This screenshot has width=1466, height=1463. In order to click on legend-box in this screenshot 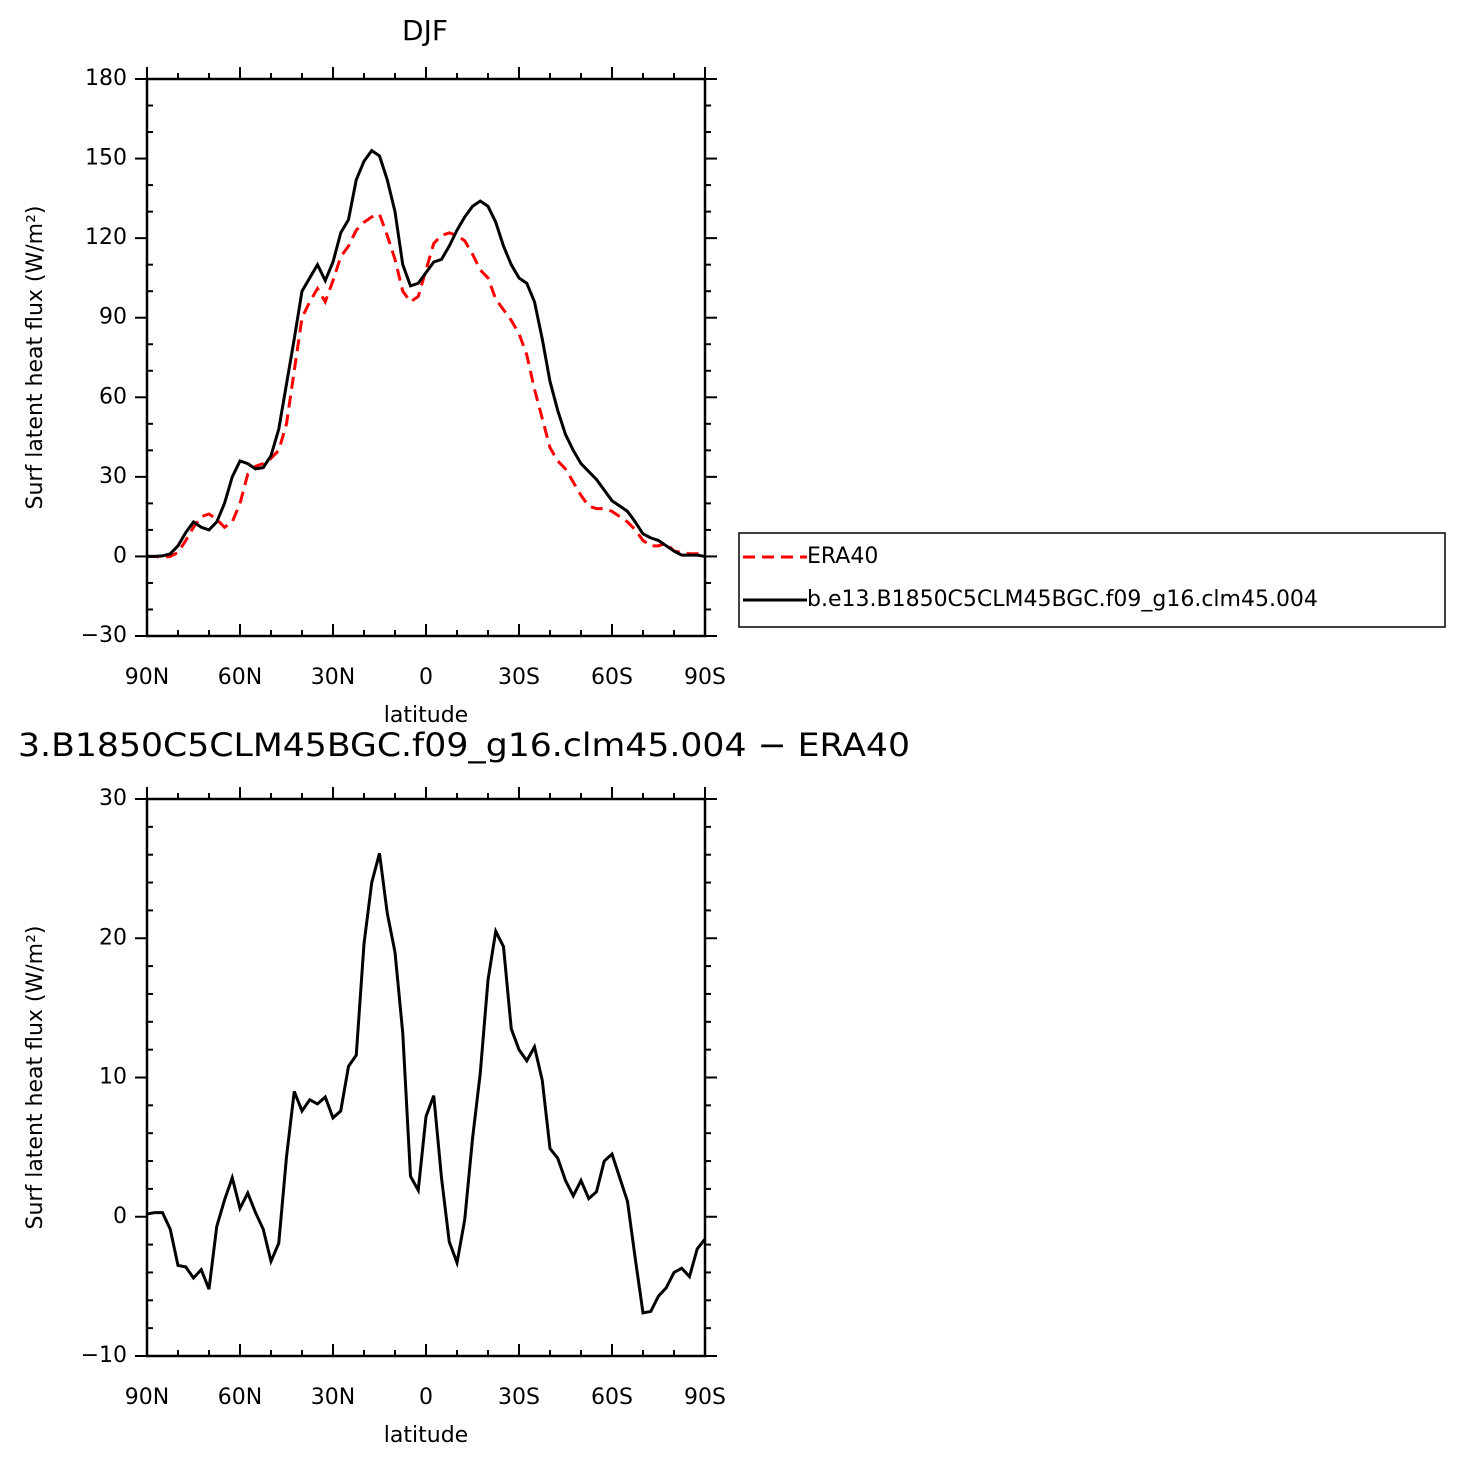, I will do `click(1092, 580)`.